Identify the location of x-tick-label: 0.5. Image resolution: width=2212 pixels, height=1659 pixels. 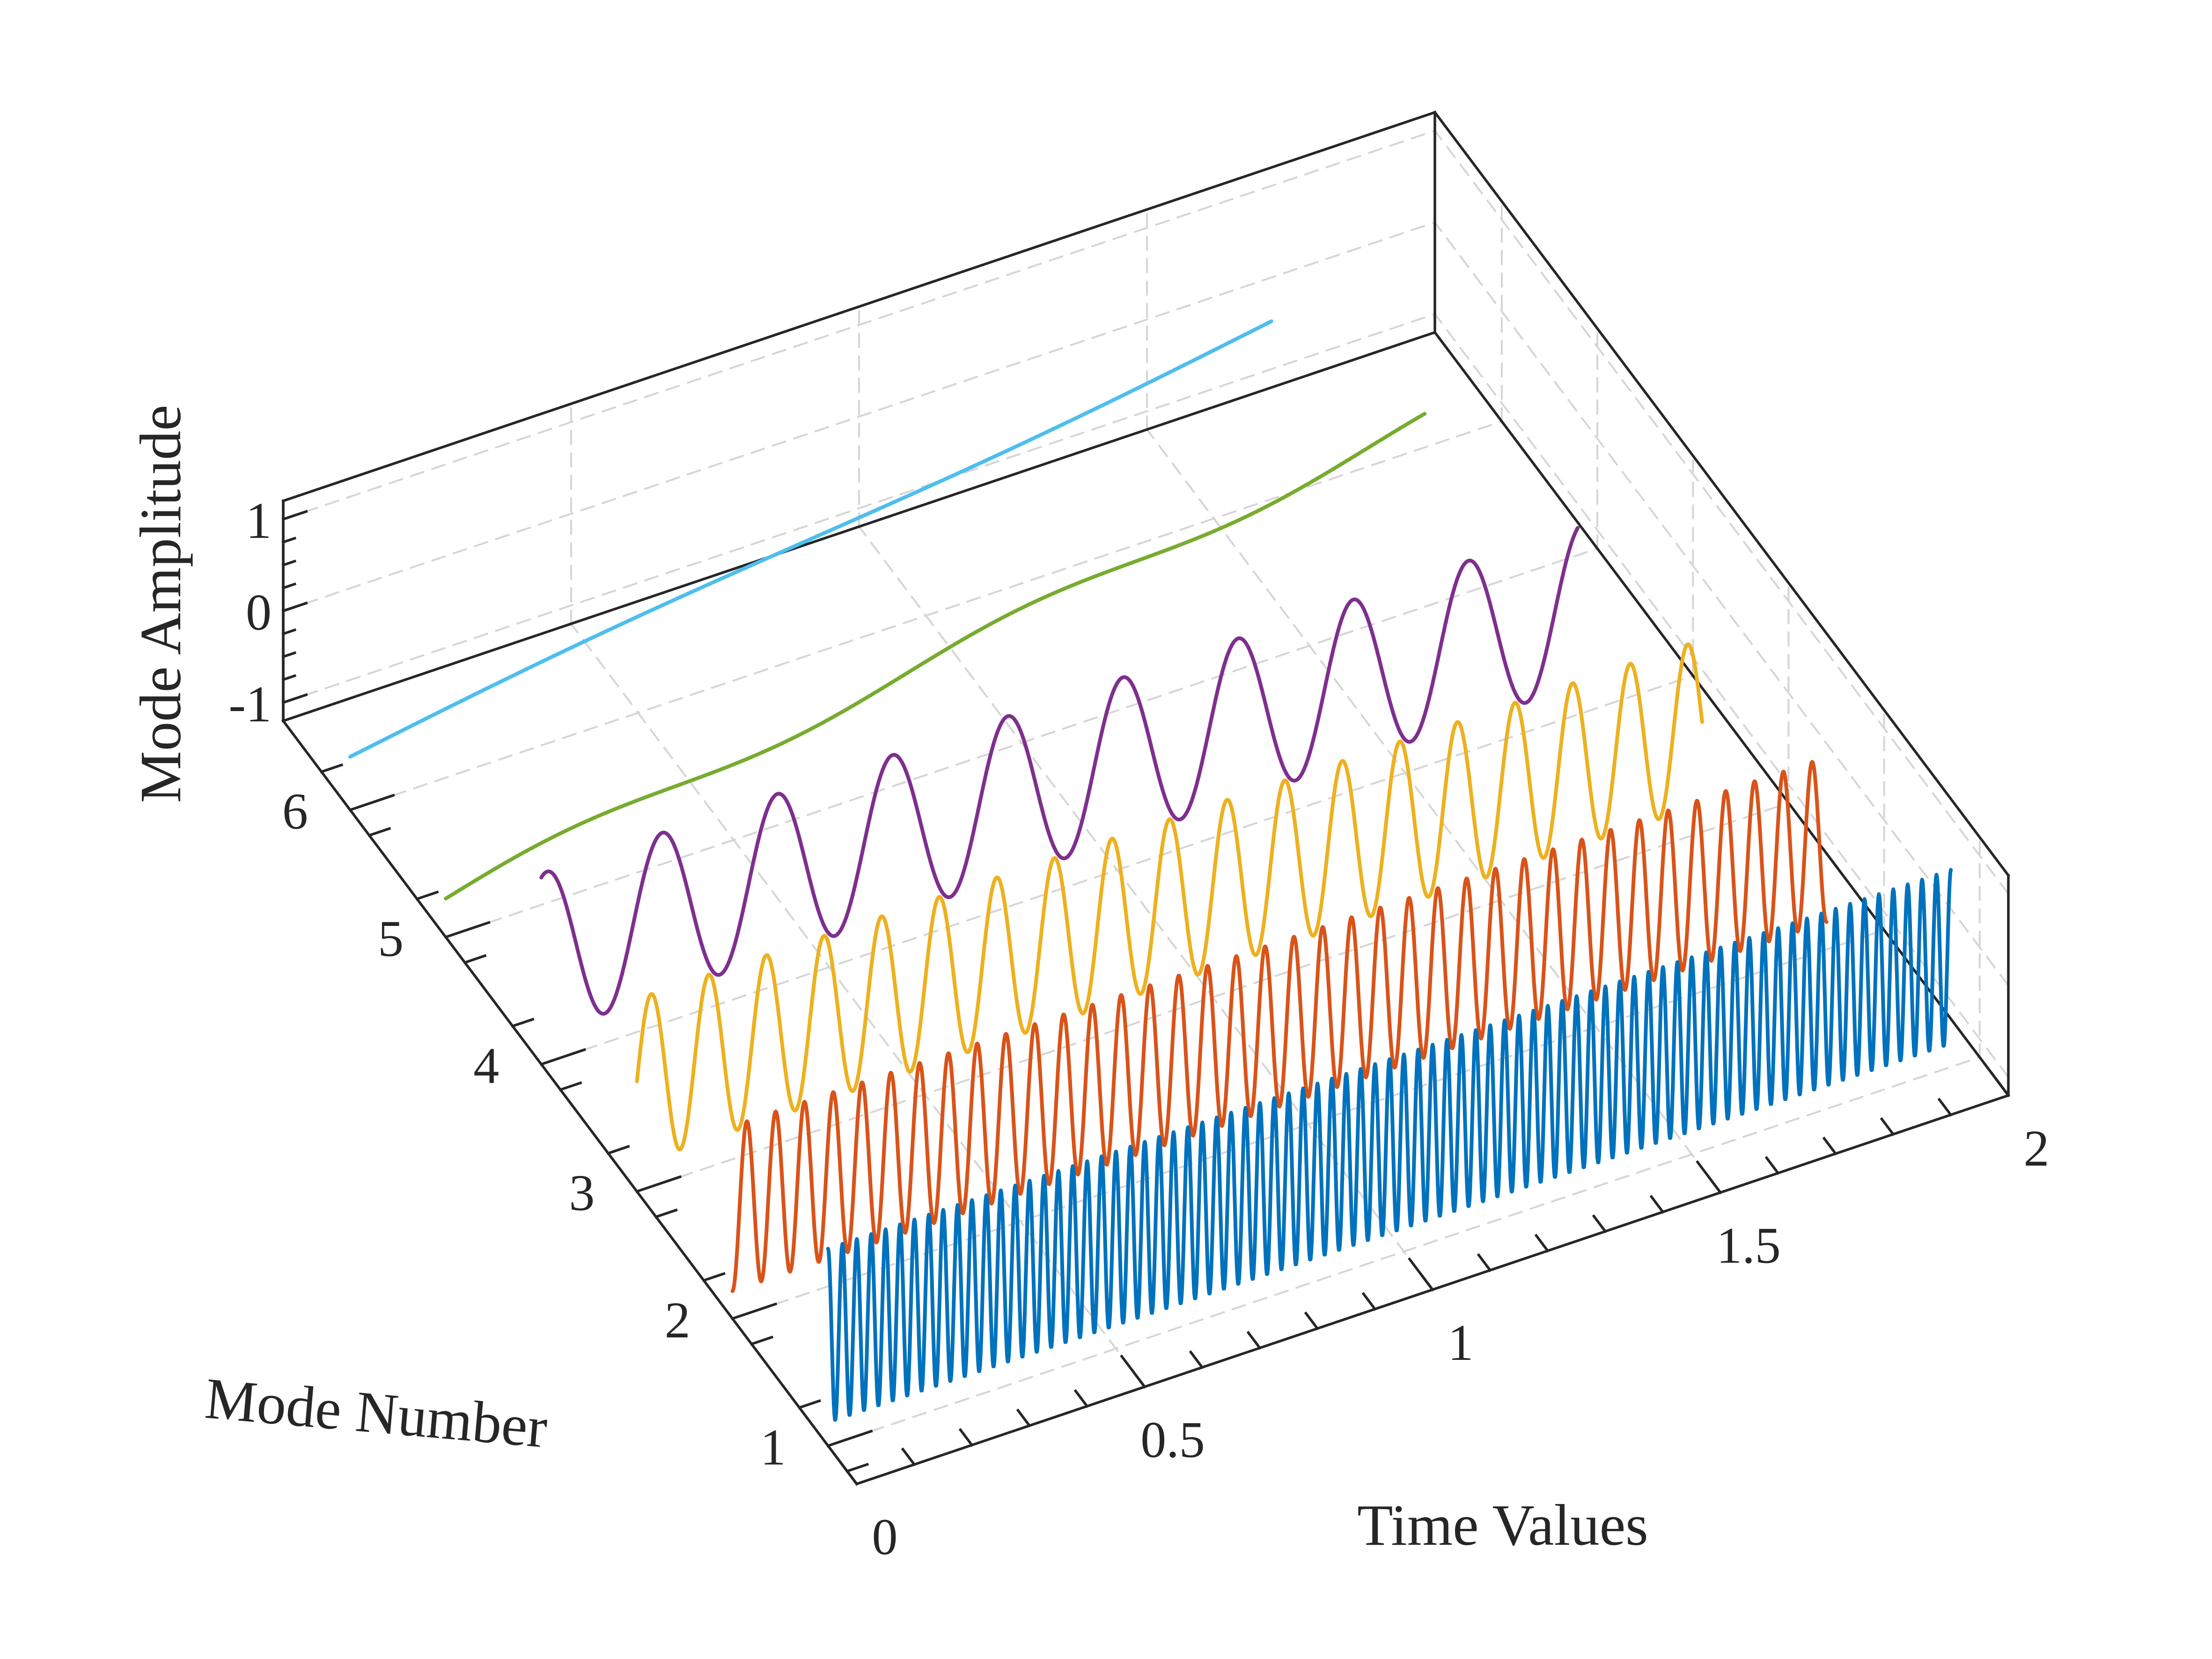
(1172, 1439).